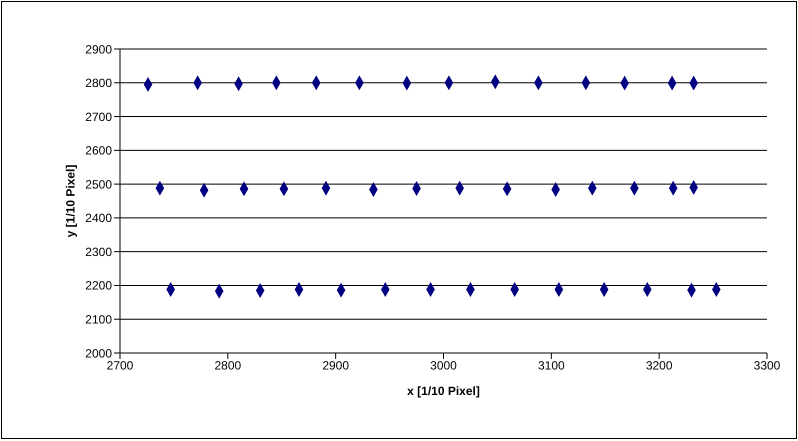 The width and height of the screenshot is (798, 441). Describe the element at coordinates (98, 151) in the screenshot. I see `y-tick-label: 2600` at that location.